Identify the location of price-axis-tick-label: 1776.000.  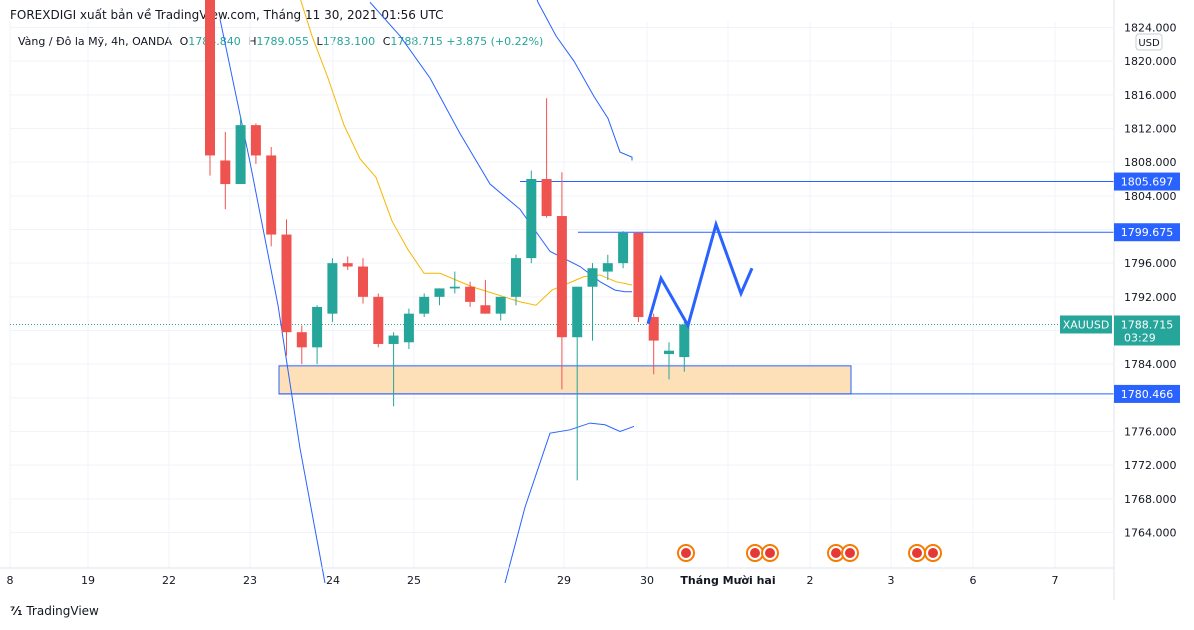
(1150, 432).